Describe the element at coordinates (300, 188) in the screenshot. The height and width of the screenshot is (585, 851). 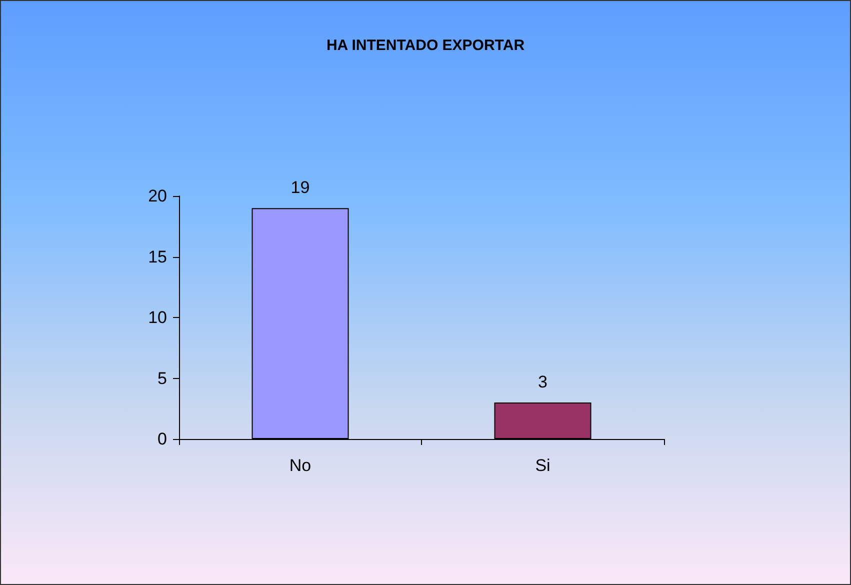
I see `data-label: 19` at that location.